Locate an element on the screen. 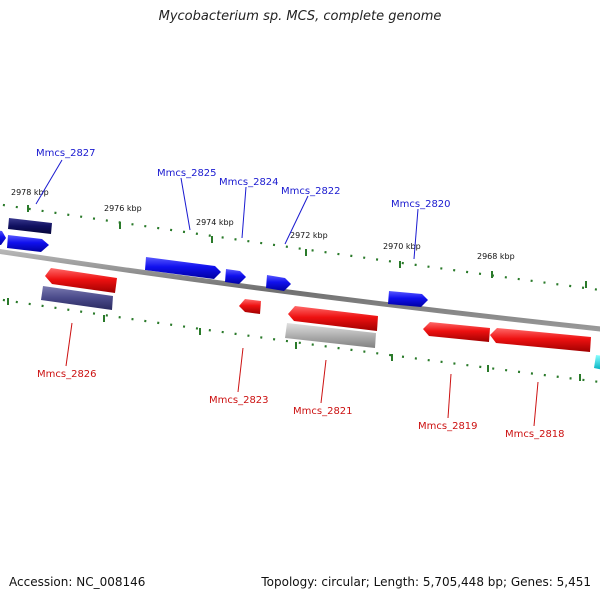 The height and width of the screenshot is (600, 600). tick-label-2976: 2976 kbp is located at coordinates (123, 208).